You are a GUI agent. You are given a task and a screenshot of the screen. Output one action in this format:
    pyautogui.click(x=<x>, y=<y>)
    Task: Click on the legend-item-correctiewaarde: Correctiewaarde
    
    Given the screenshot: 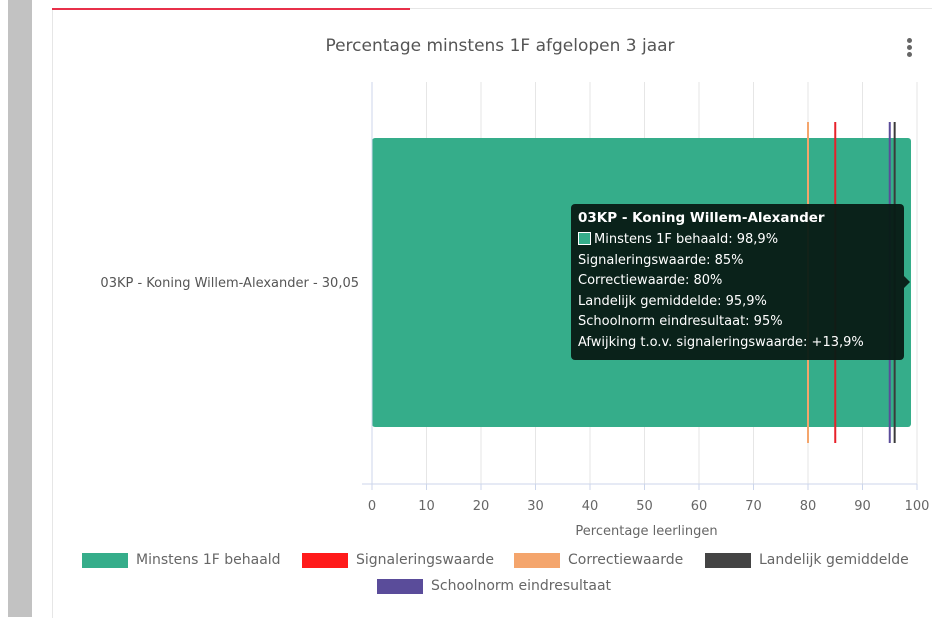 What is the action you would take?
    pyautogui.click(x=598, y=560)
    